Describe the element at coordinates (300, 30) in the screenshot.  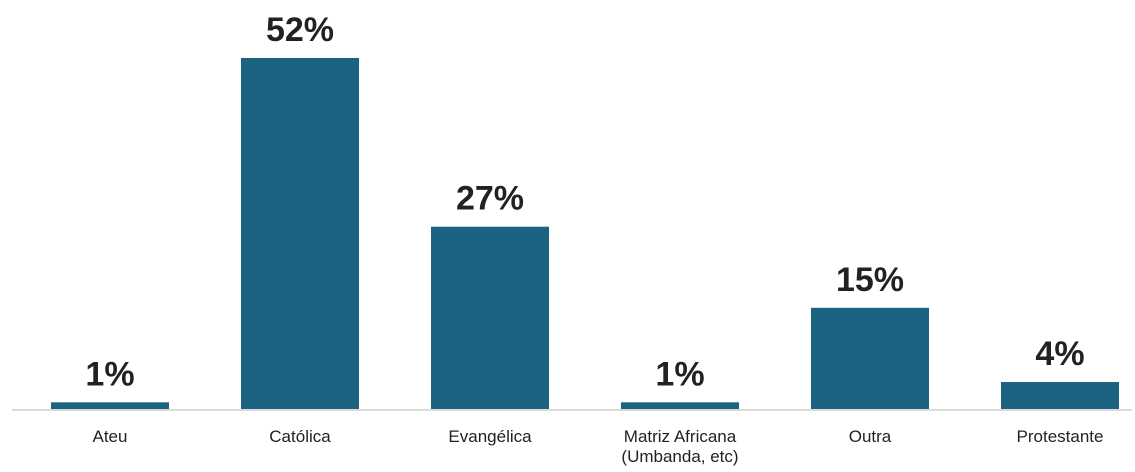
I see `data-label-2: 52%` at that location.